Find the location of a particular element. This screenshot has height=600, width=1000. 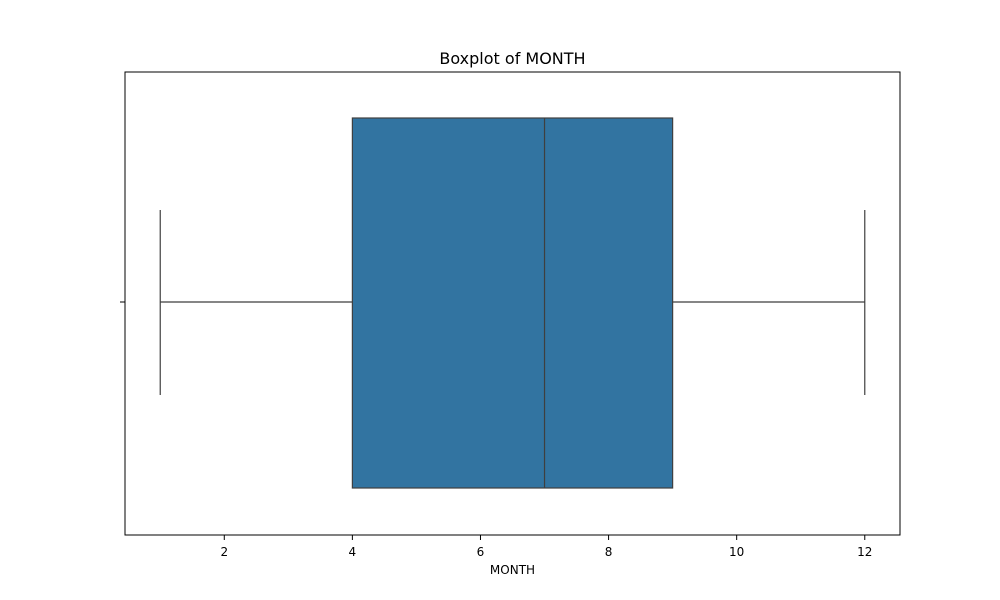

x-tick-label: 2 is located at coordinates (224, 552).